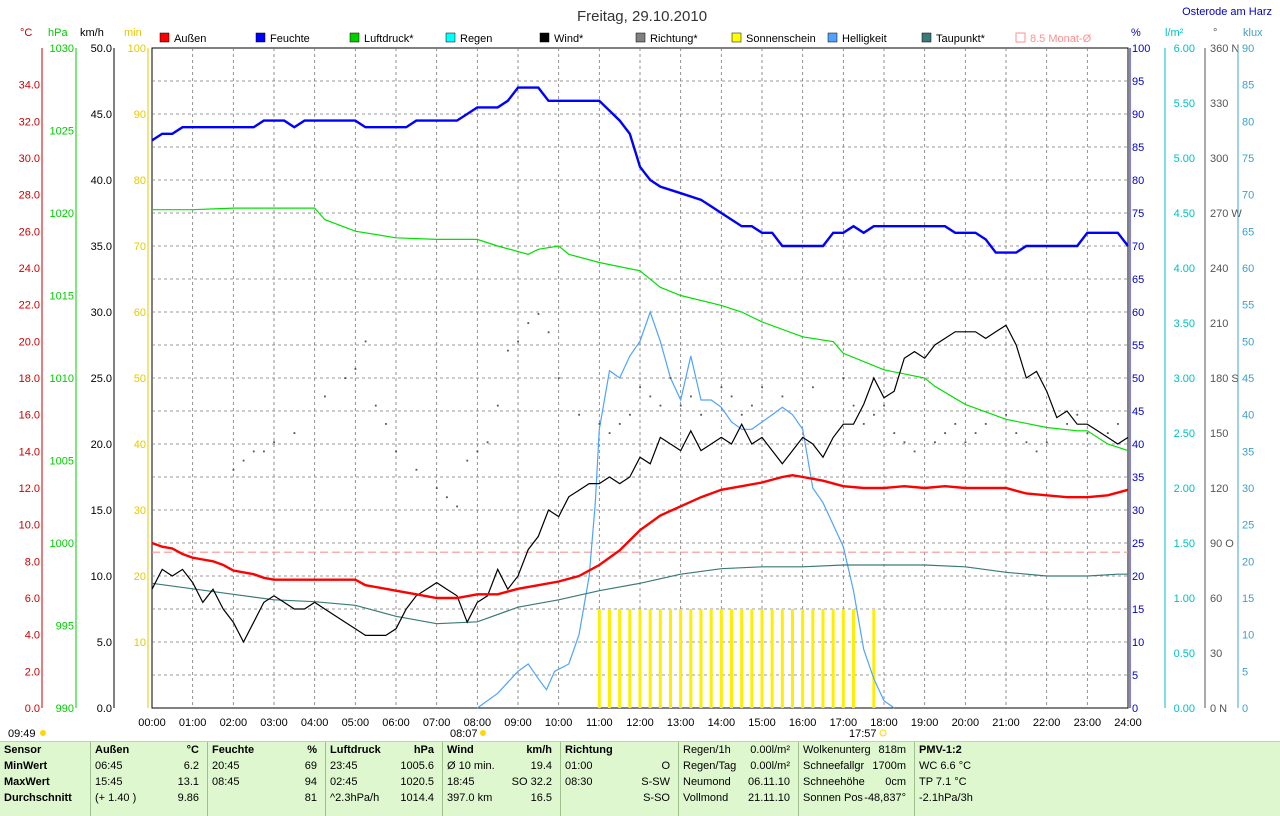  I want to click on hum-tick-label: 55, so click(1138, 346).